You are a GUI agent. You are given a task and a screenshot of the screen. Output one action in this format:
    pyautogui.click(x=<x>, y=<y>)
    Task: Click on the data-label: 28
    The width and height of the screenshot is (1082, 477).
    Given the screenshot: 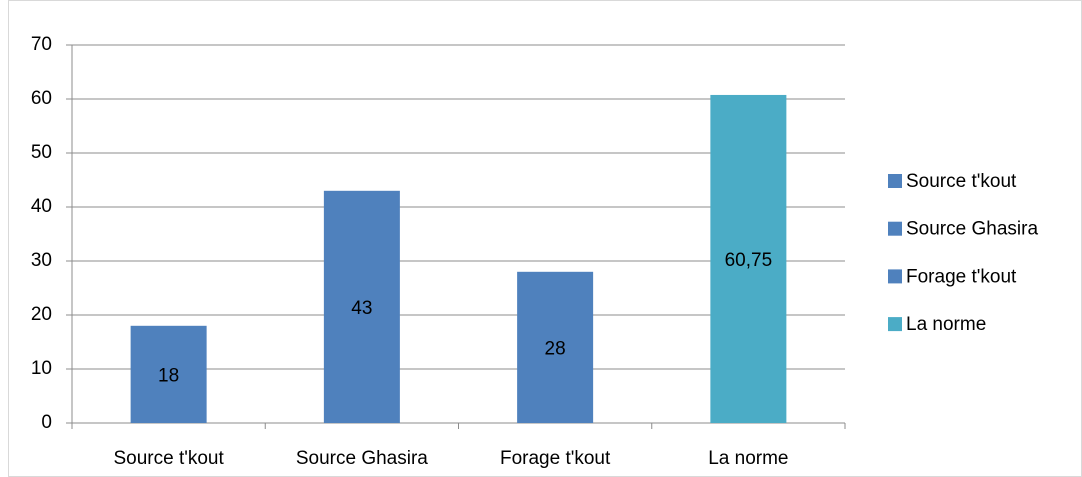 What is the action you would take?
    pyautogui.click(x=555, y=348)
    